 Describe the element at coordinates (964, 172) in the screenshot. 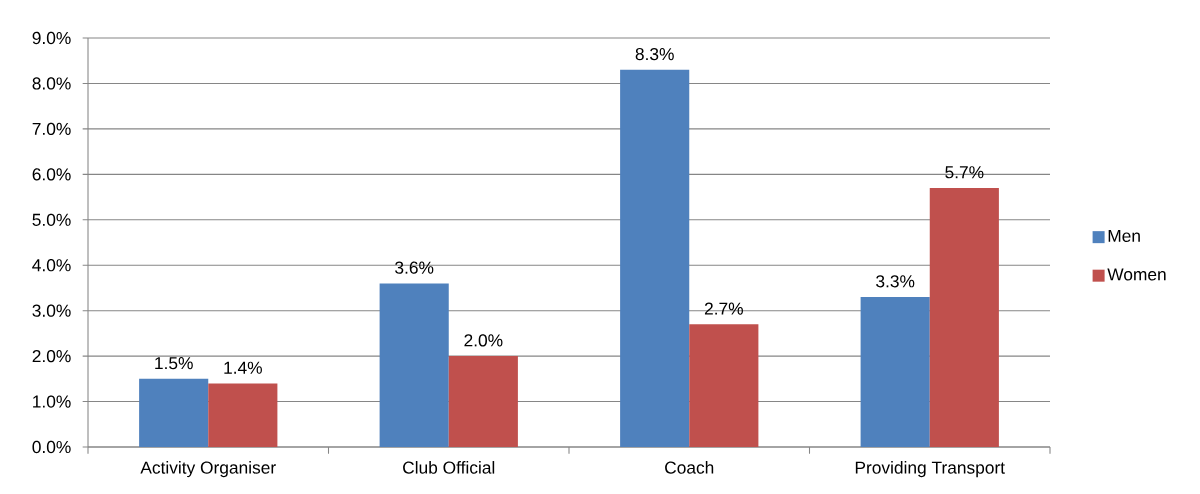

I see `data-label: 5.7%` at that location.